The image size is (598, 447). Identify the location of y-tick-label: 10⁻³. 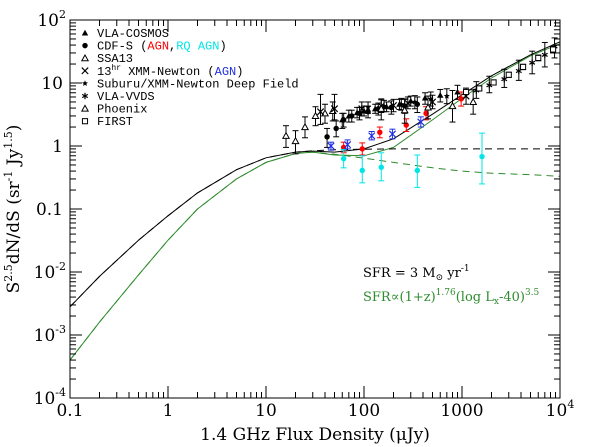
(50, 334).